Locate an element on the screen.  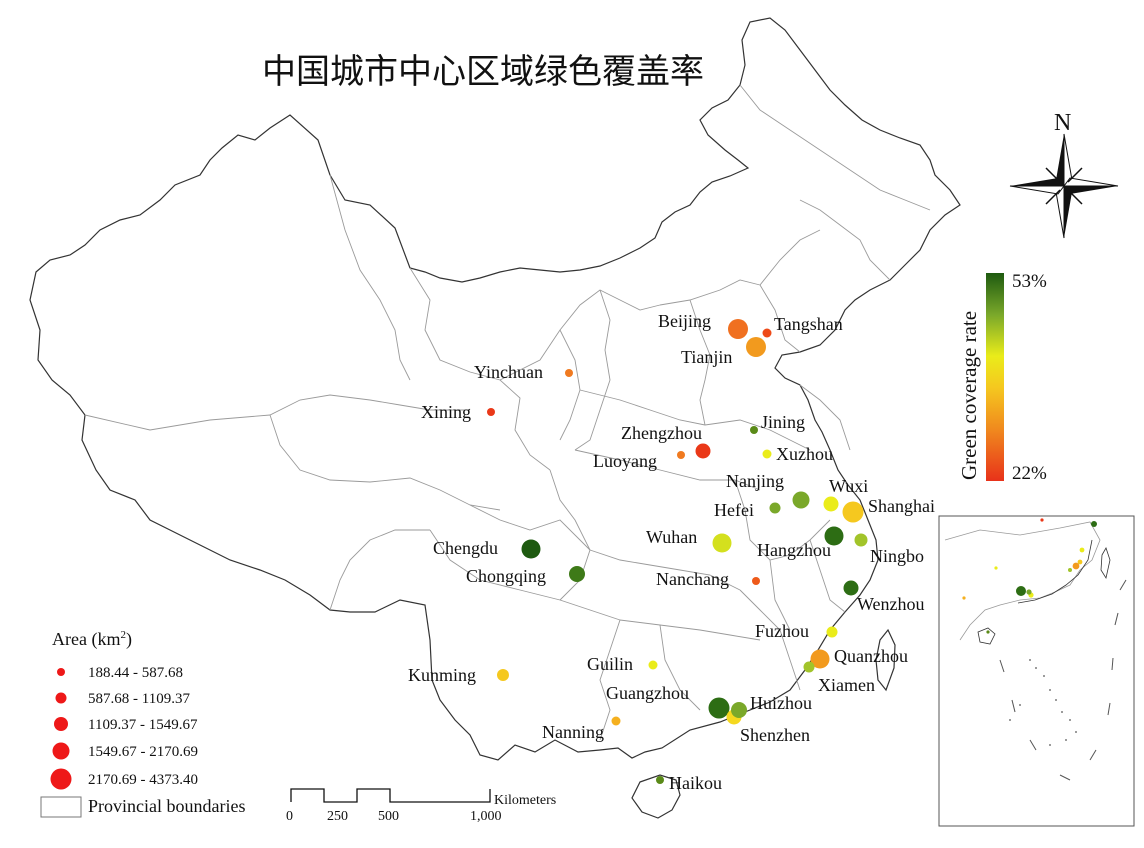
city-label-xiamen: Xiamen is located at coordinates (846, 685).